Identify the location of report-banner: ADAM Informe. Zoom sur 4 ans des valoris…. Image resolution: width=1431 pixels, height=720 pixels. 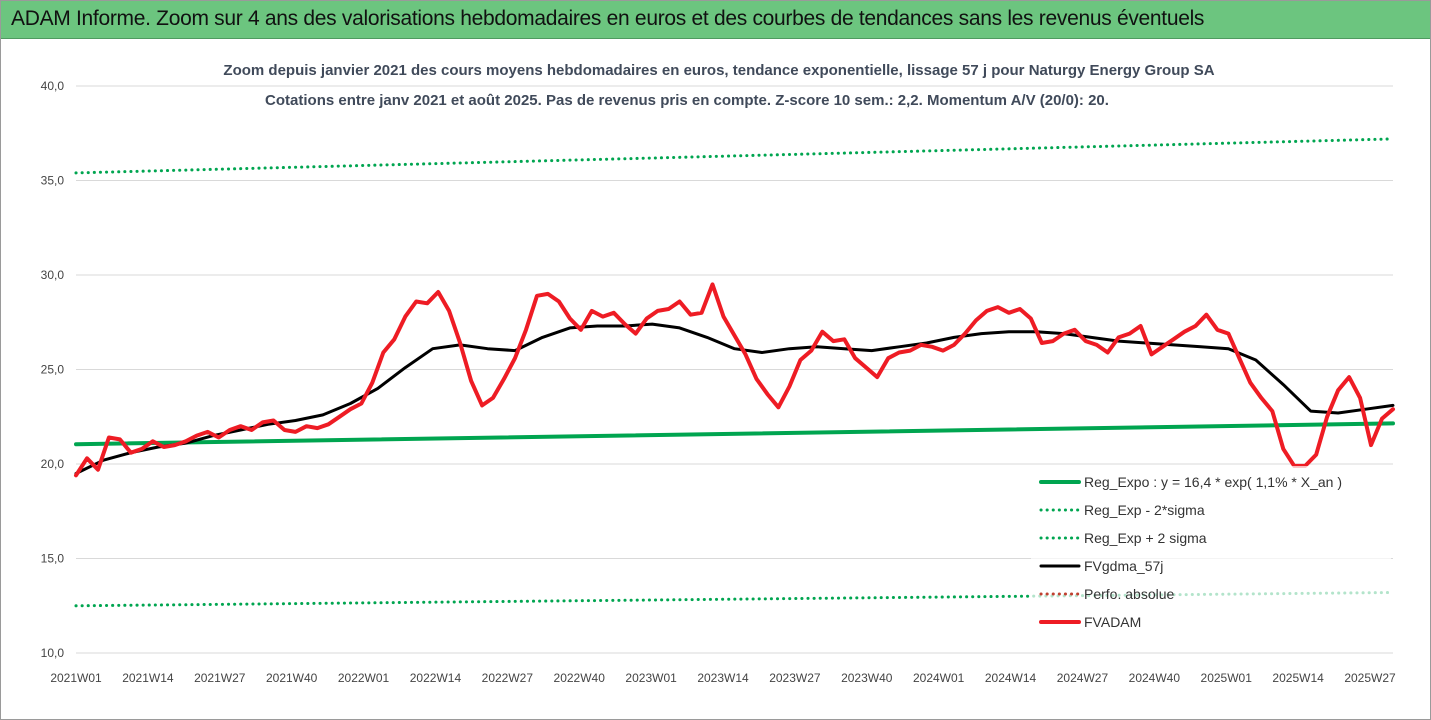
(715, 20).